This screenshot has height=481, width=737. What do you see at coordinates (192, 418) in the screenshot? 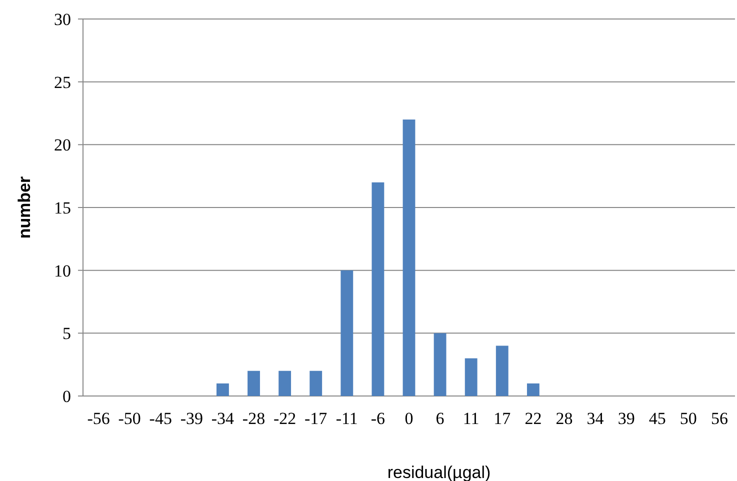
I see `x-tick-label: -39` at bounding box center [192, 418].